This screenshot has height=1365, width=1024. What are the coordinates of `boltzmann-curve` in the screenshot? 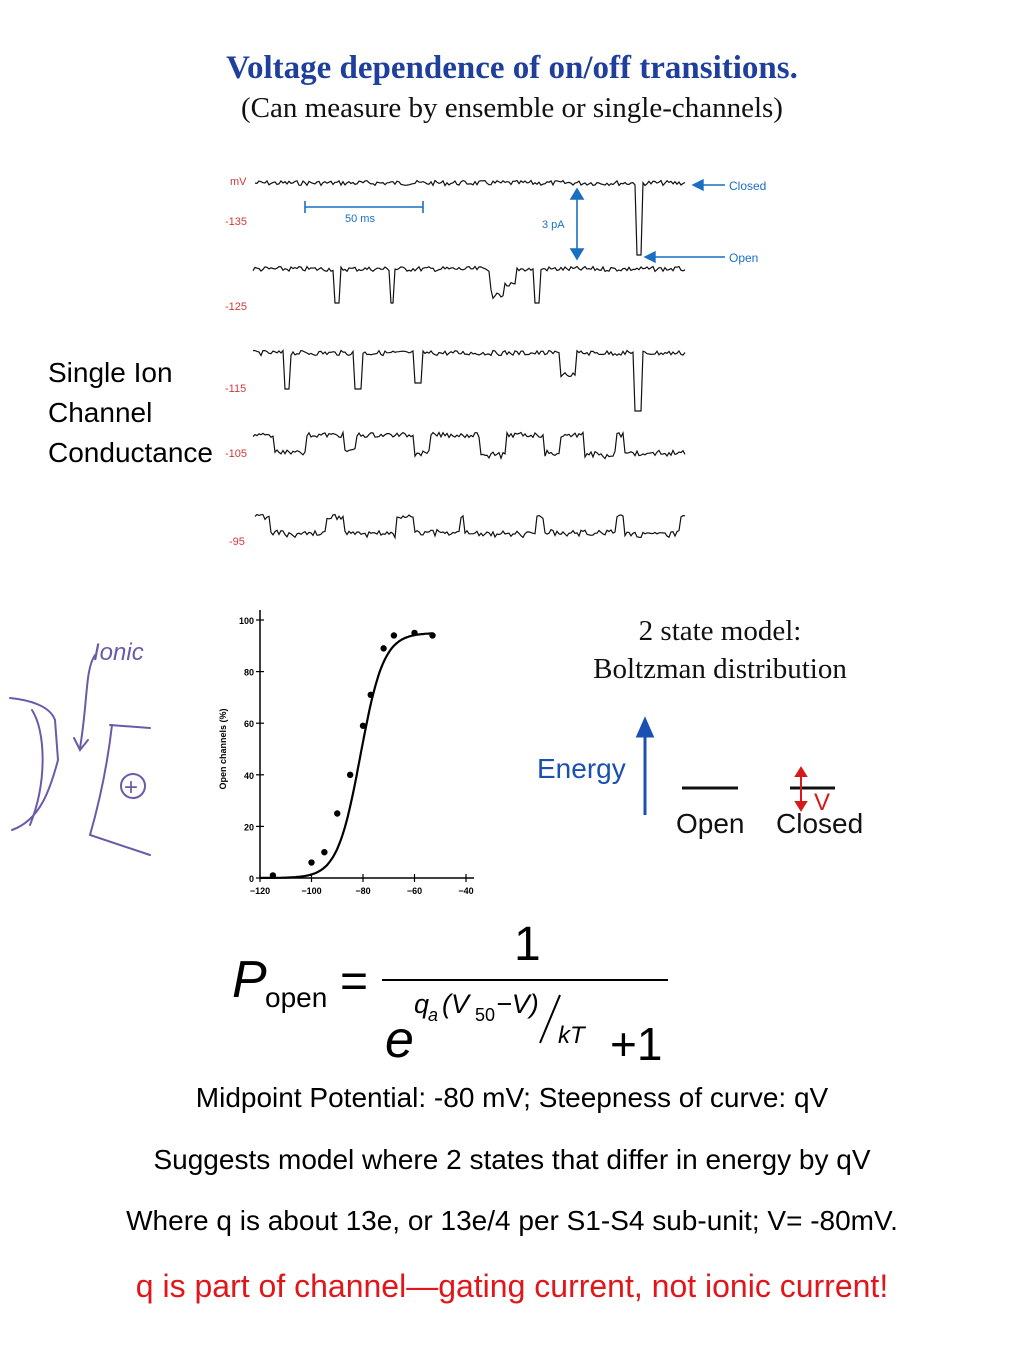 It's located at (346, 756).